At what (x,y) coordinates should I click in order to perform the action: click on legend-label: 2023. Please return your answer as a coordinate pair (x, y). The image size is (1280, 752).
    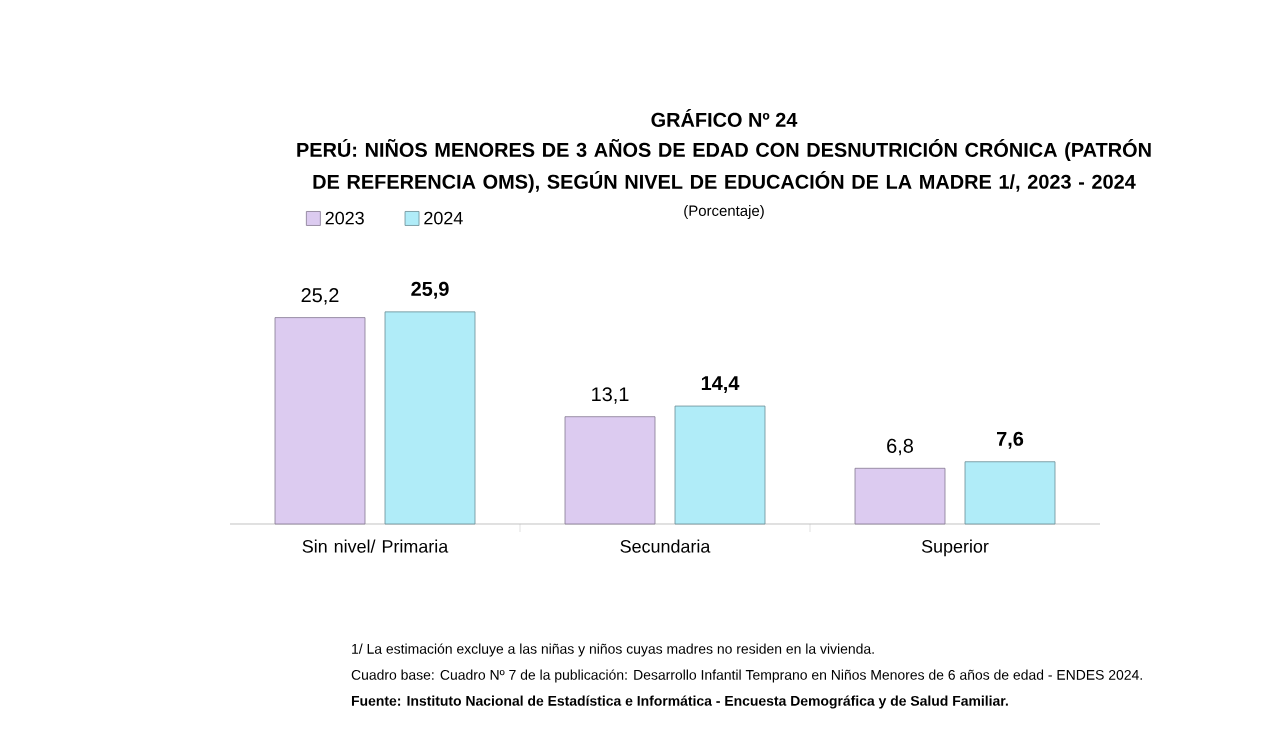
    Looking at the image, I should click on (344, 218).